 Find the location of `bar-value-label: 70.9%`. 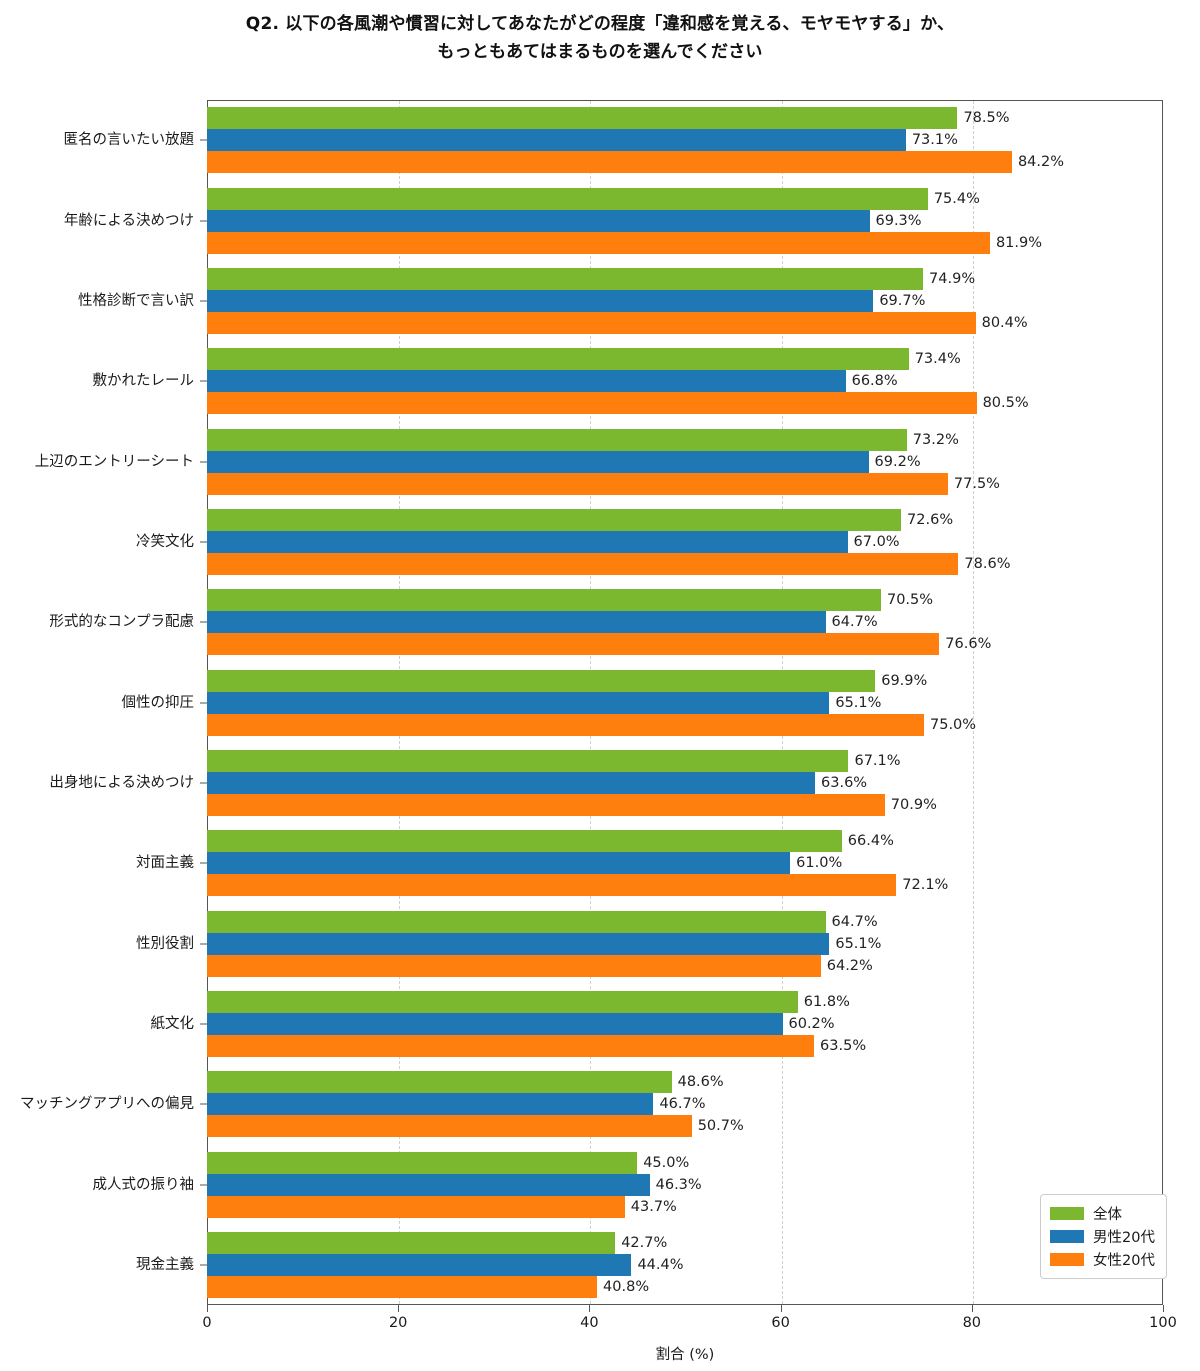

bar-value-label: 70.9% is located at coordinates (913, 804).